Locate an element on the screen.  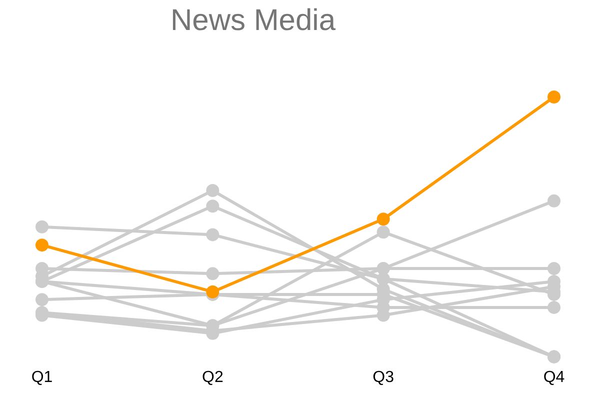
x-tick-label: Q3 is located at coordinates (383, 377).